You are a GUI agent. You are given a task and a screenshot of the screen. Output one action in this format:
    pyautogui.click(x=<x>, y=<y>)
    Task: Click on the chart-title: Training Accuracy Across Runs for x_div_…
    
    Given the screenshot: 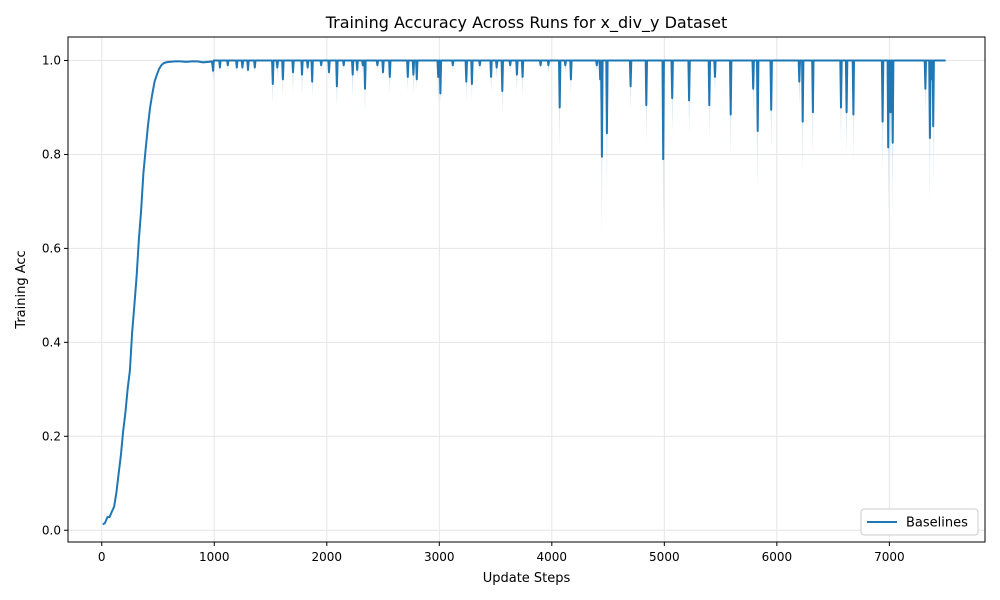 What is the action you would take?
    pyautogui.click(x=526, y=23)
    